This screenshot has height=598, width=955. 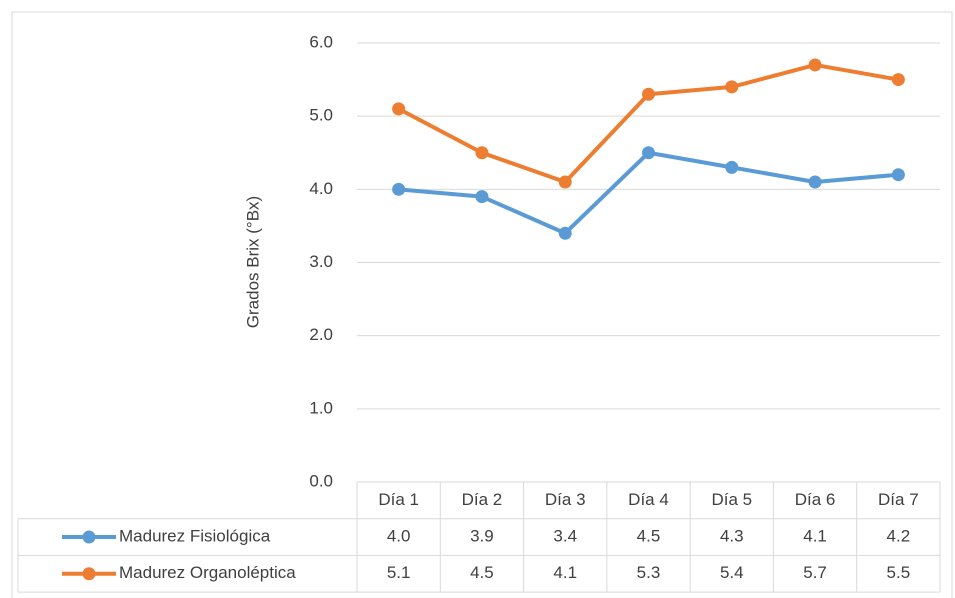 What do you see at coordinates (195, 536) in the screenshot?
I see `legend-label: Madurez Fisiológica` at bounding box center [195, 536].